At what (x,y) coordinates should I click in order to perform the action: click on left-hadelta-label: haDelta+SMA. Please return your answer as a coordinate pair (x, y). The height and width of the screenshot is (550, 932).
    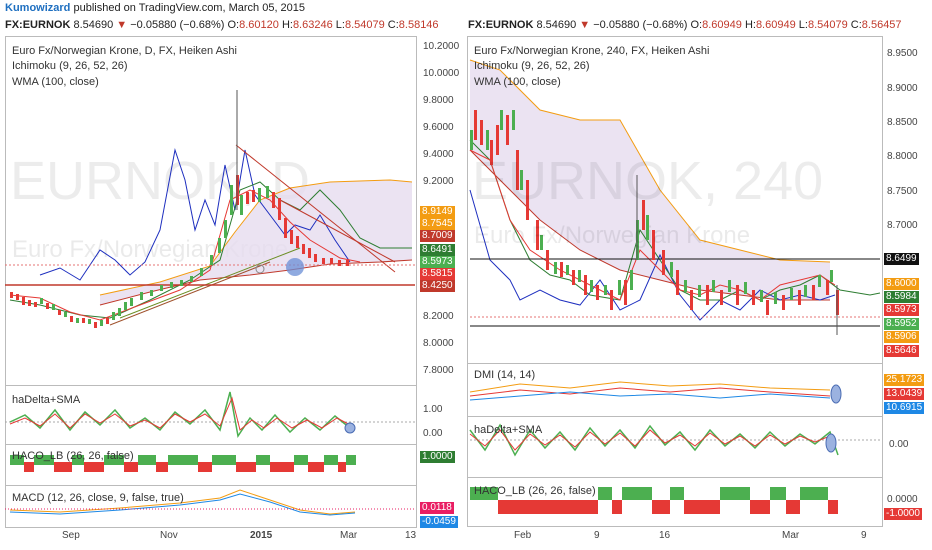
    Looking at the image, I should click on (46, 400).